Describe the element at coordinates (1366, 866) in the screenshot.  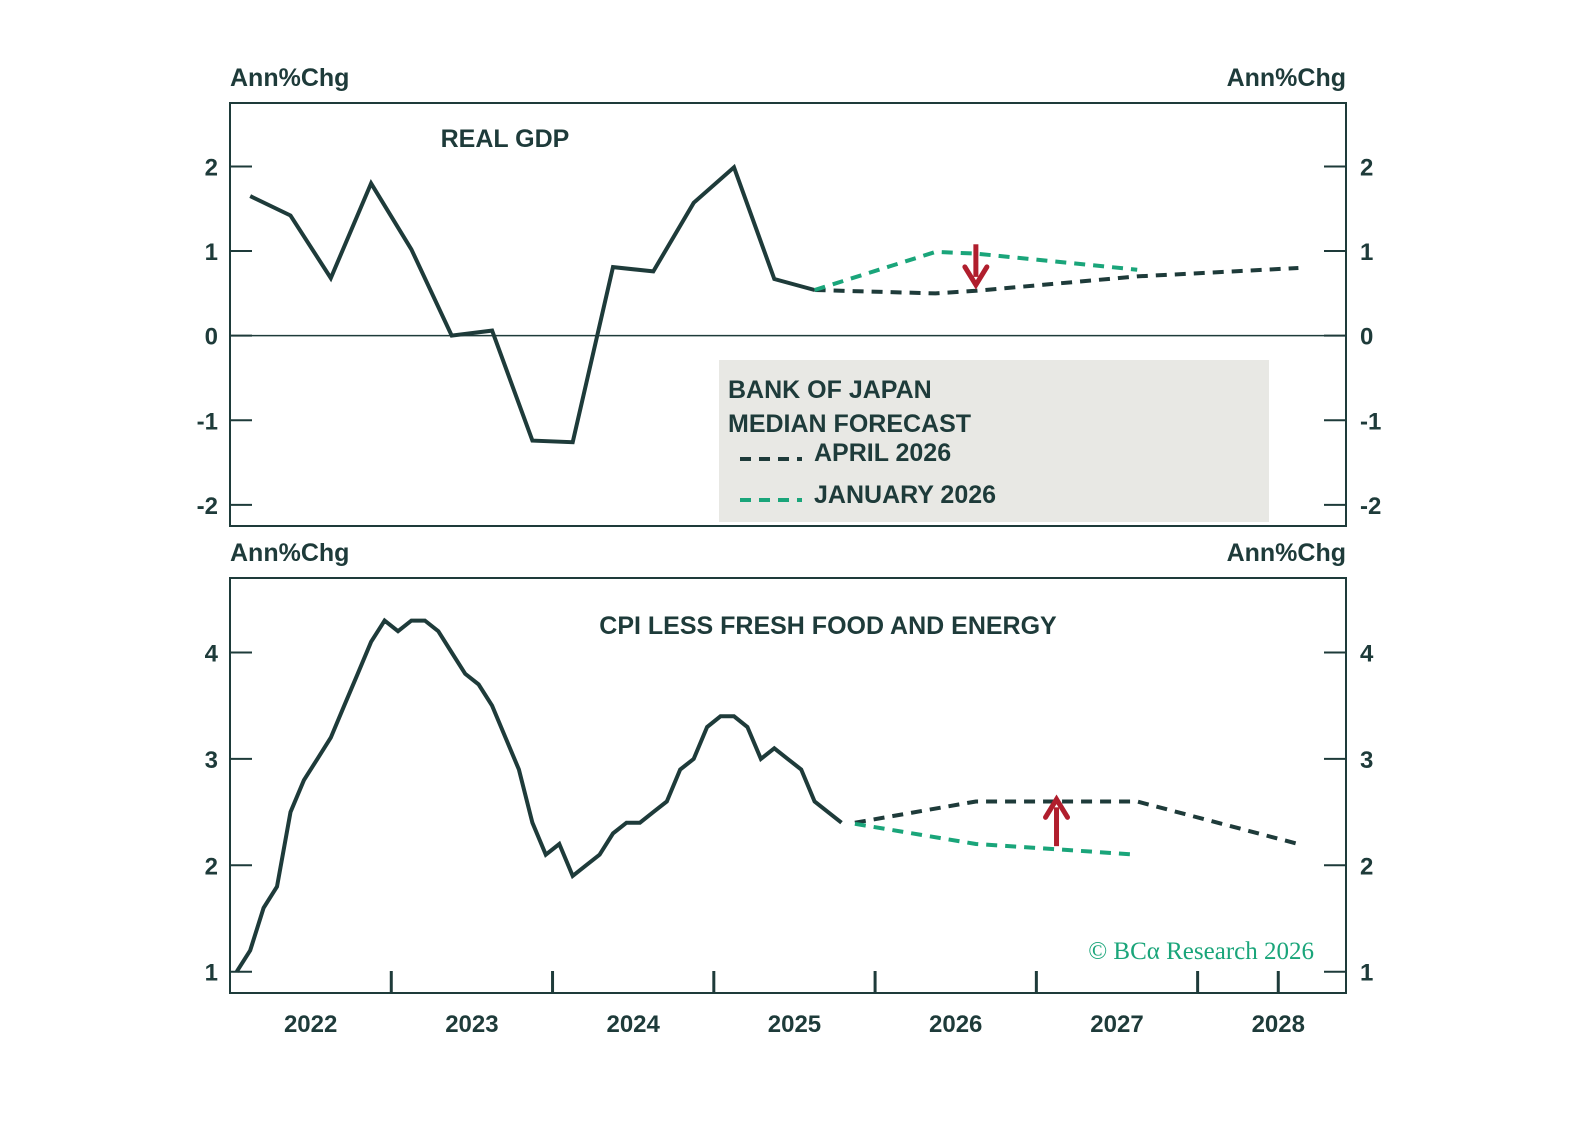
I see `cpi-right-y-tick-label: 2` at that location.